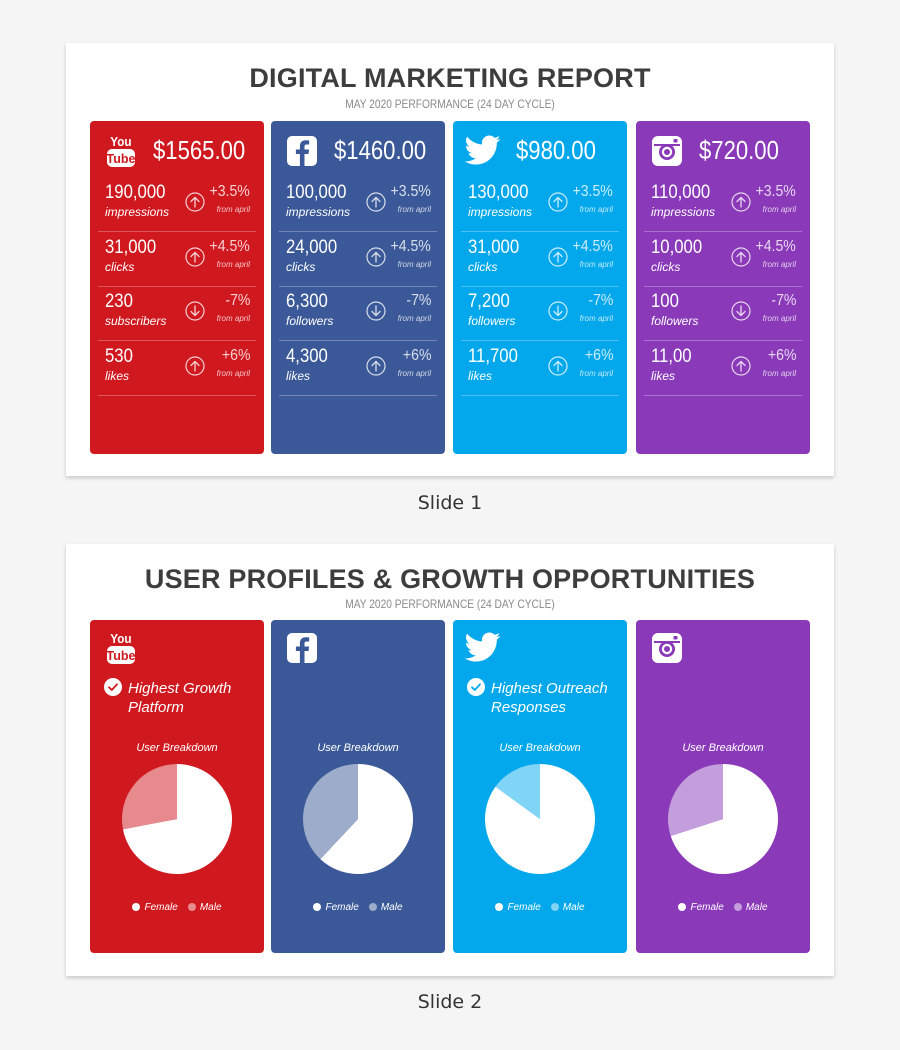 The height and width of the screenshot is (1050, 900). I want to click on instagram-camera-icon, so click(667, 648).